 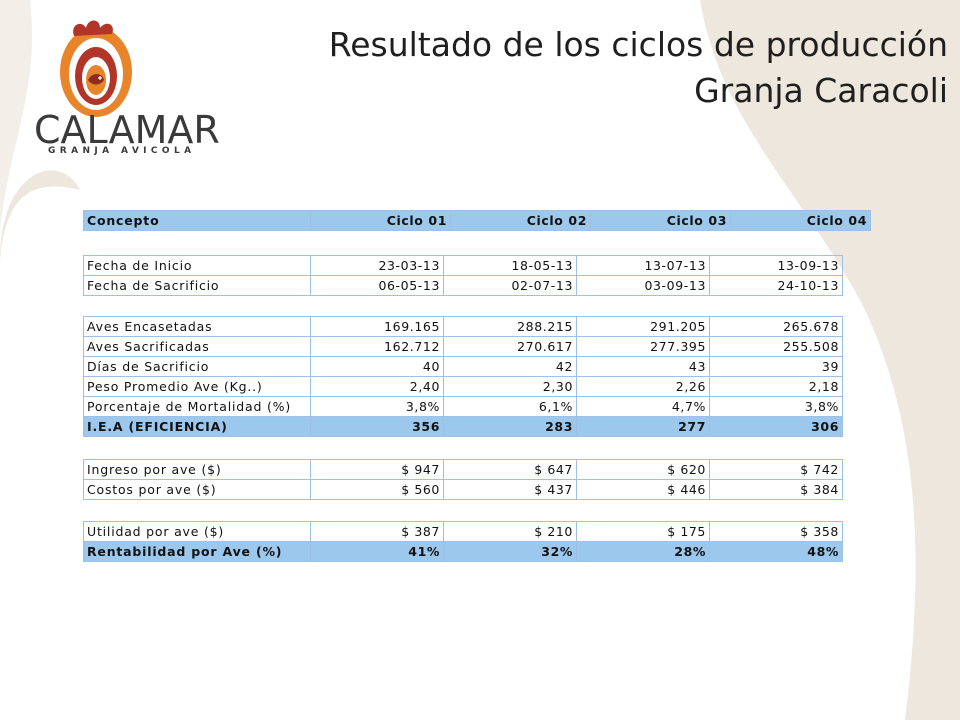 I want to click on cell: 169.165, so click(x=377, y=326).